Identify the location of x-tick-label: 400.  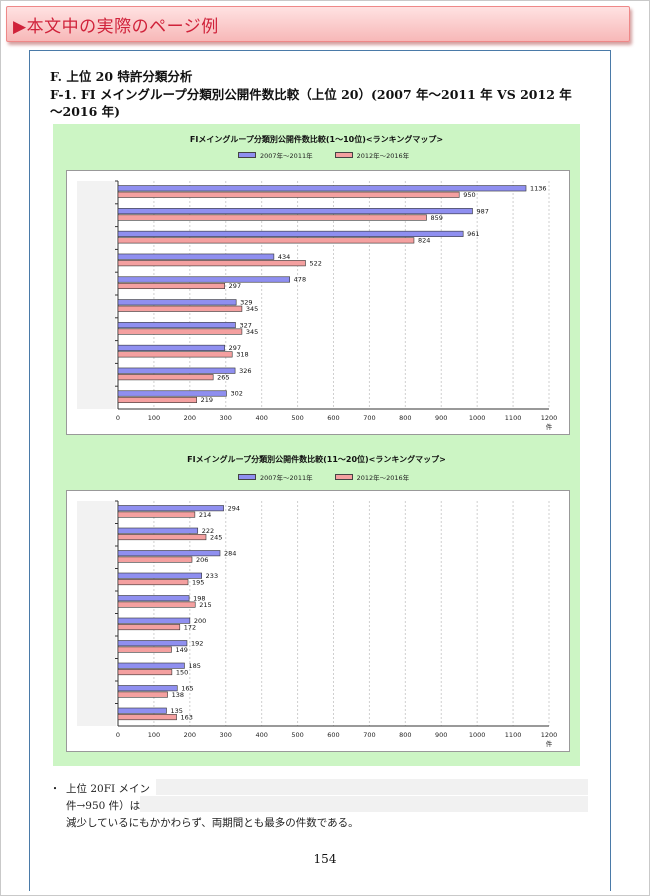
(261, 418).